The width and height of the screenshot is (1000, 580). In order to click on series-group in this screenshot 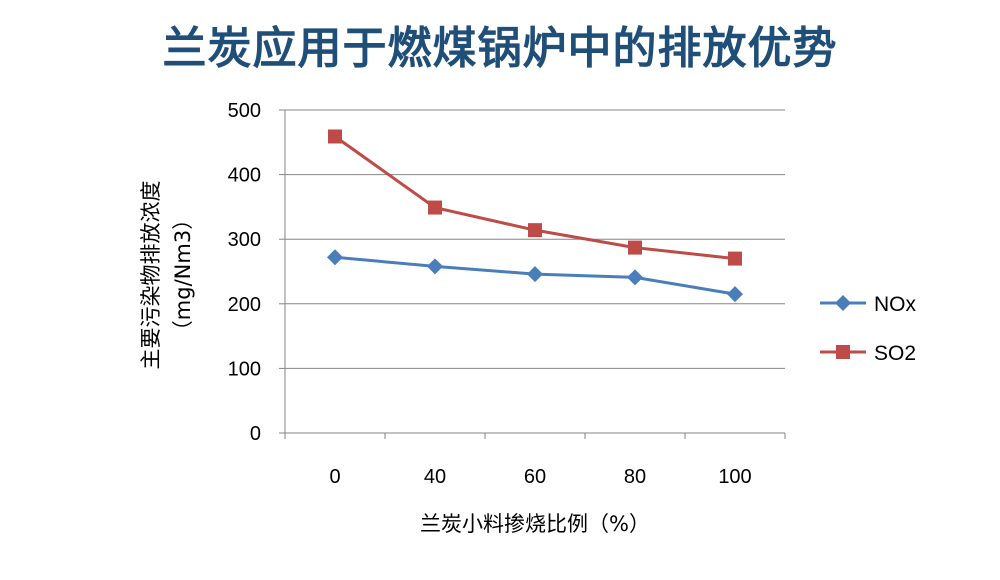, I will do `click(535, 216)`.